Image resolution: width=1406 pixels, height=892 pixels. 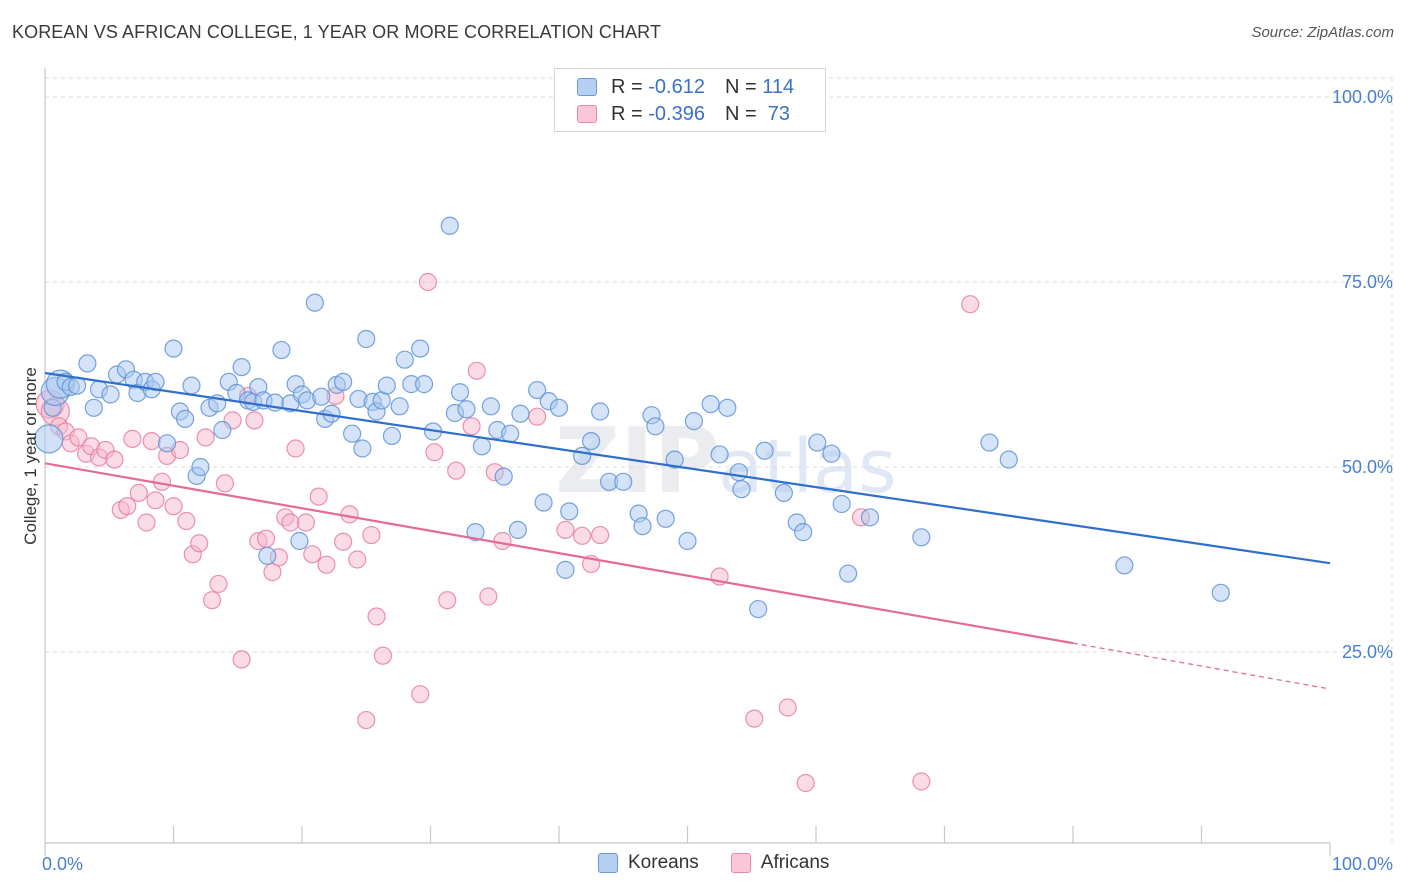 I want to click on koreans-label: Koreans, so click(x=663, y=862).